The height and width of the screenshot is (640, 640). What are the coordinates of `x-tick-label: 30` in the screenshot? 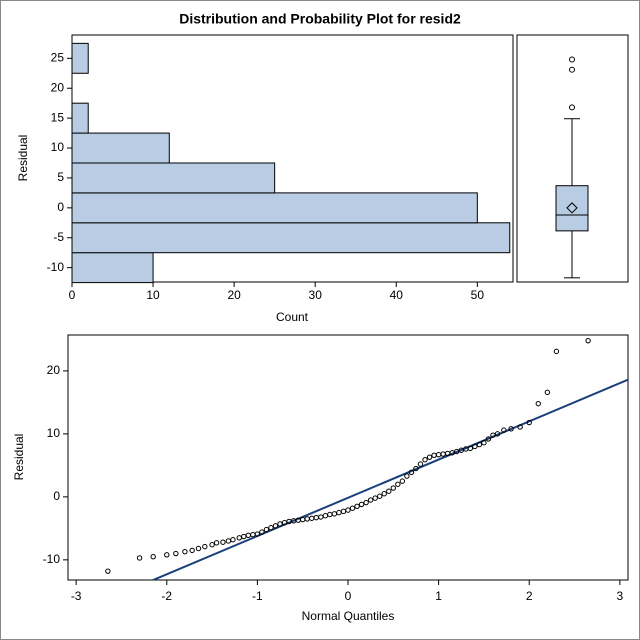 It's located at (316, 295).